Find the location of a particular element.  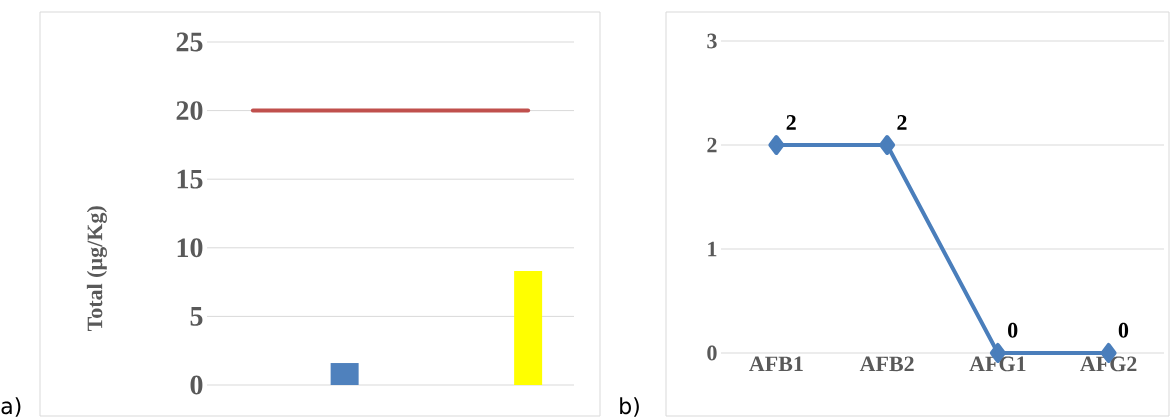

y-tick-label: 25 is located at coordinates (189, 42).